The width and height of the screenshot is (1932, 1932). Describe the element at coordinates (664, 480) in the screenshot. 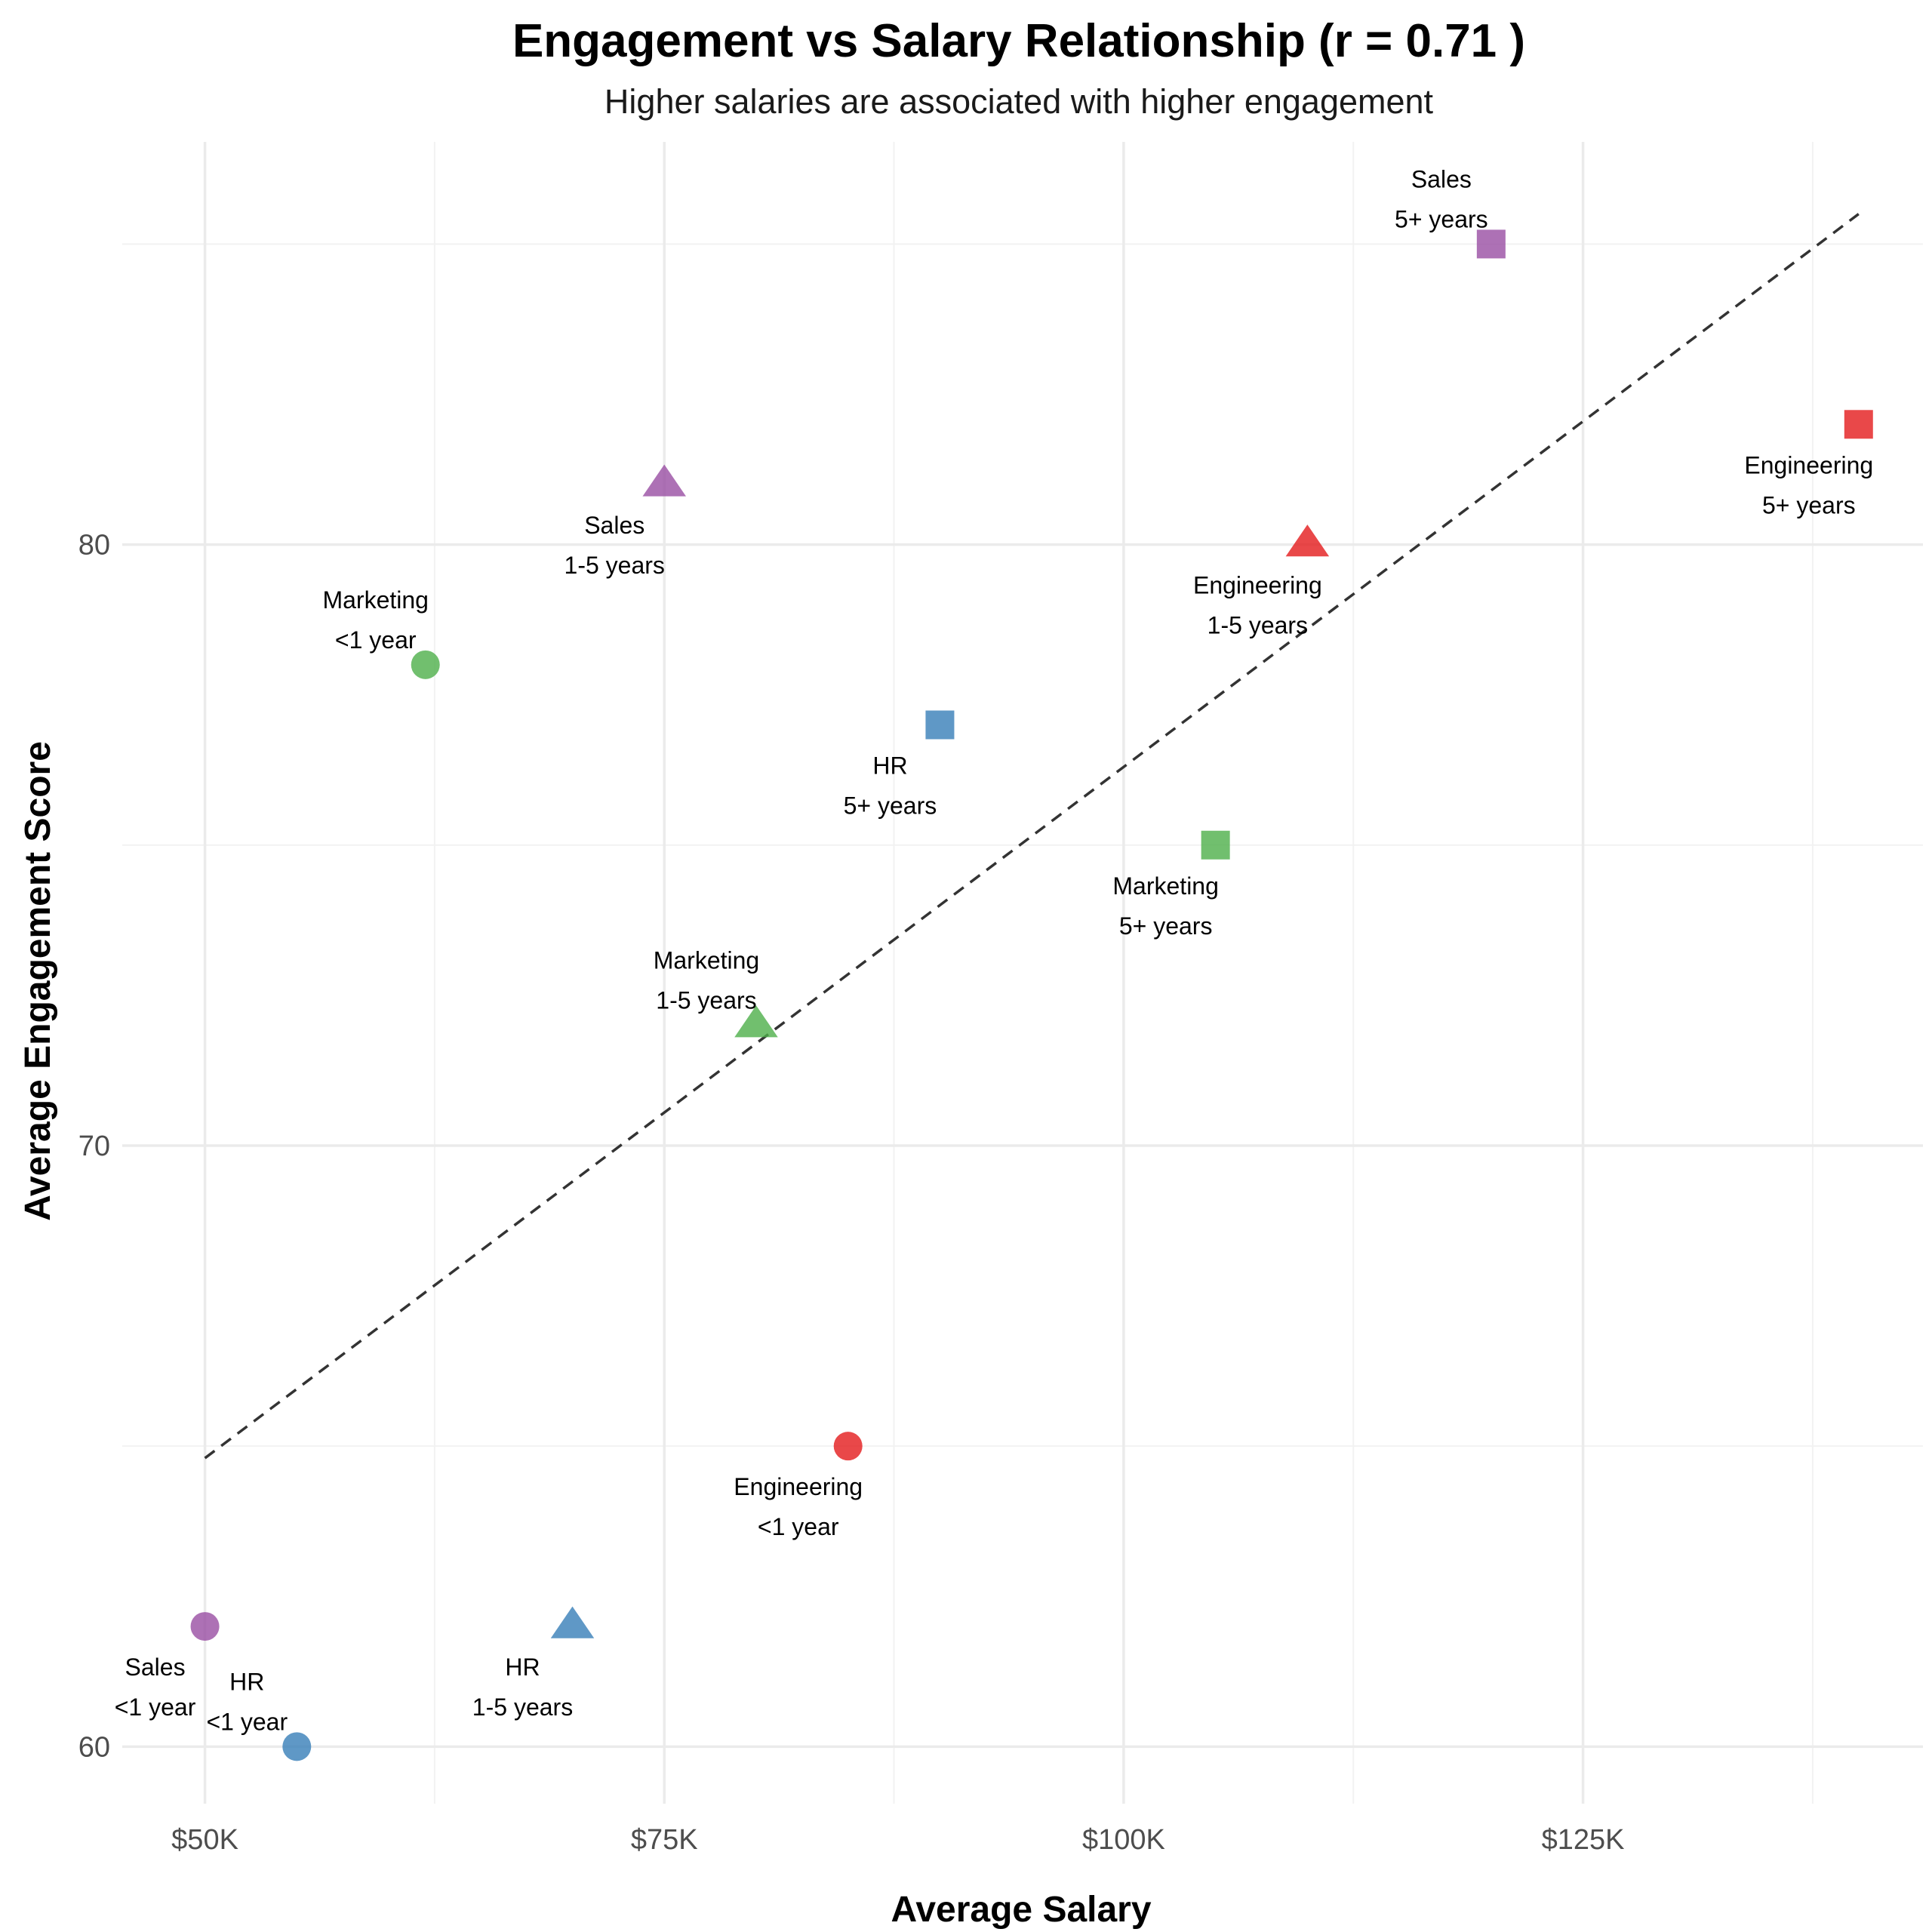

I see `data-point-sales-1-5-years` at that location.